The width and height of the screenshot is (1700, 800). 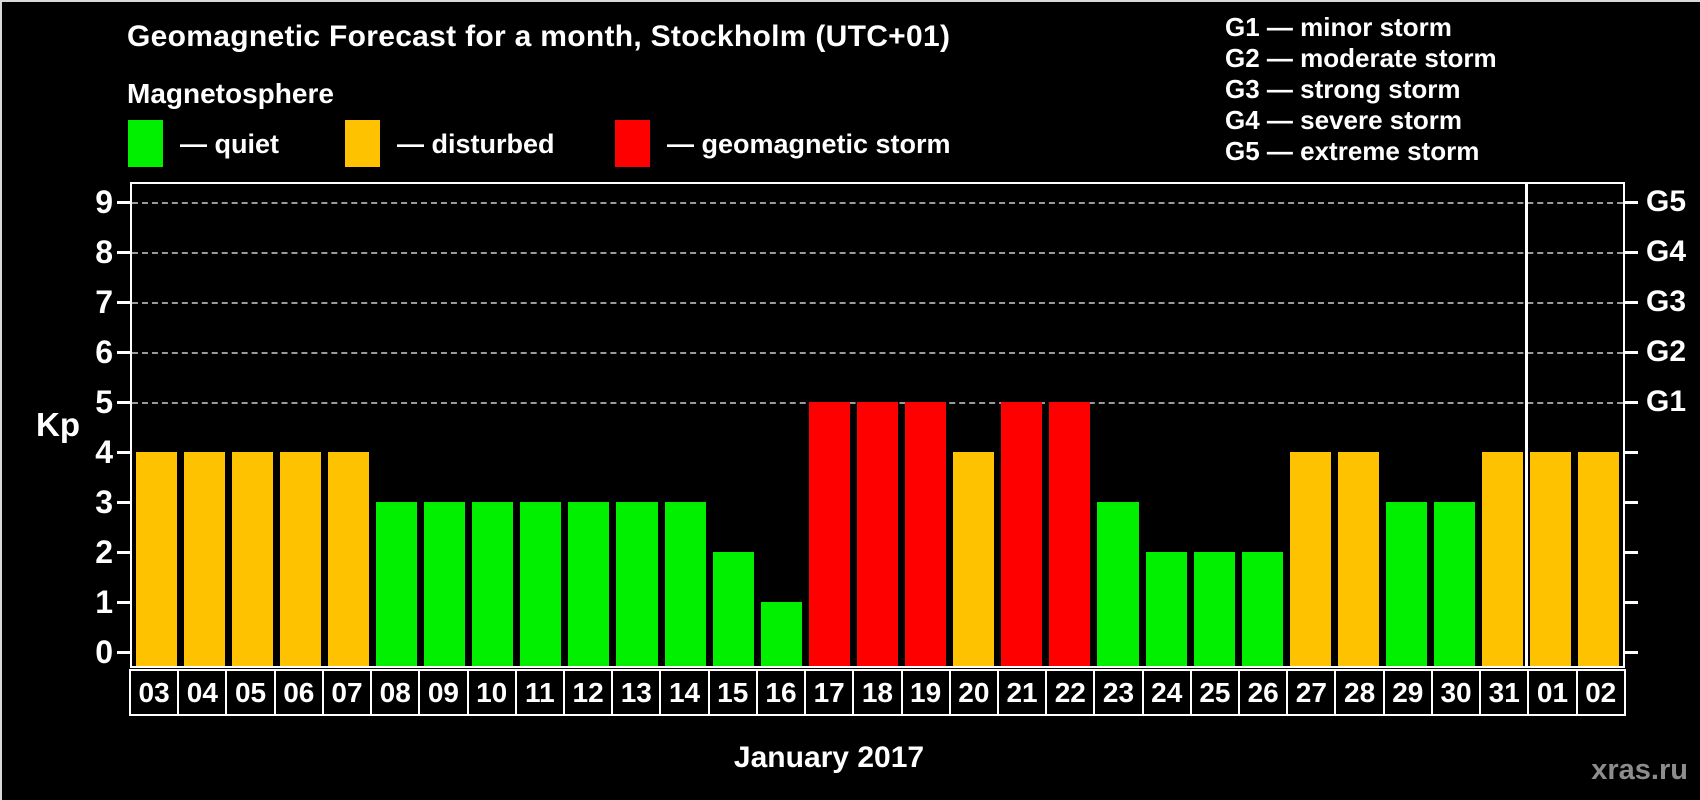 I want to click on right-tick-kp5, so click(x=1631, y=402).